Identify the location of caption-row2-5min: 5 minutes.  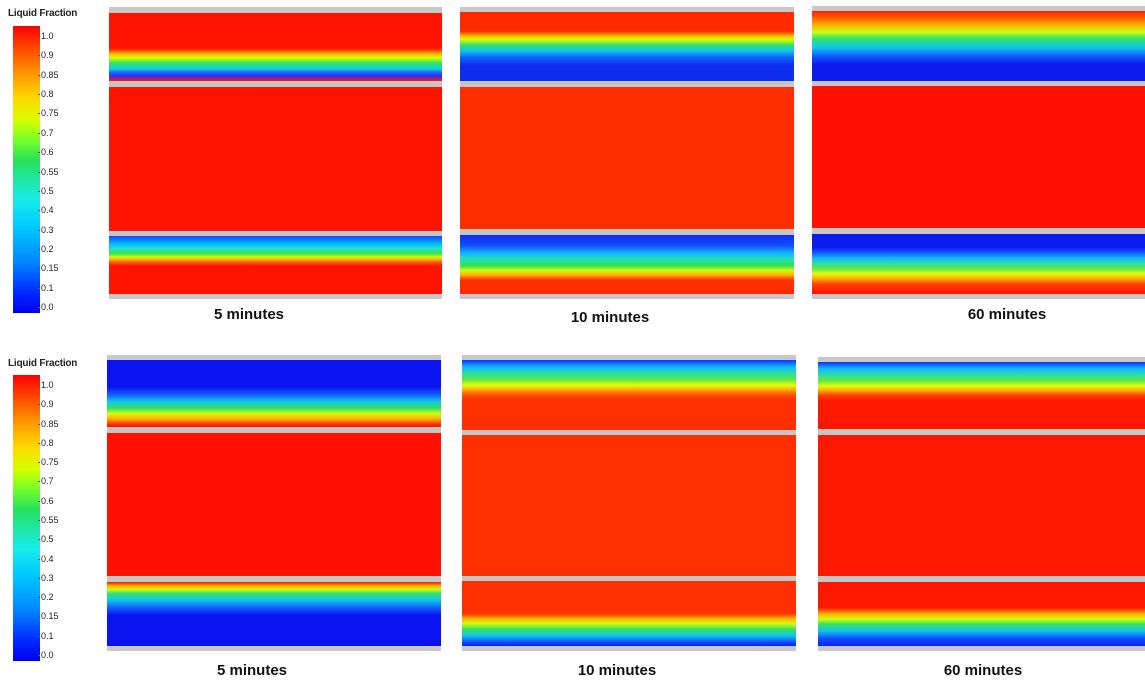
(252, 670).